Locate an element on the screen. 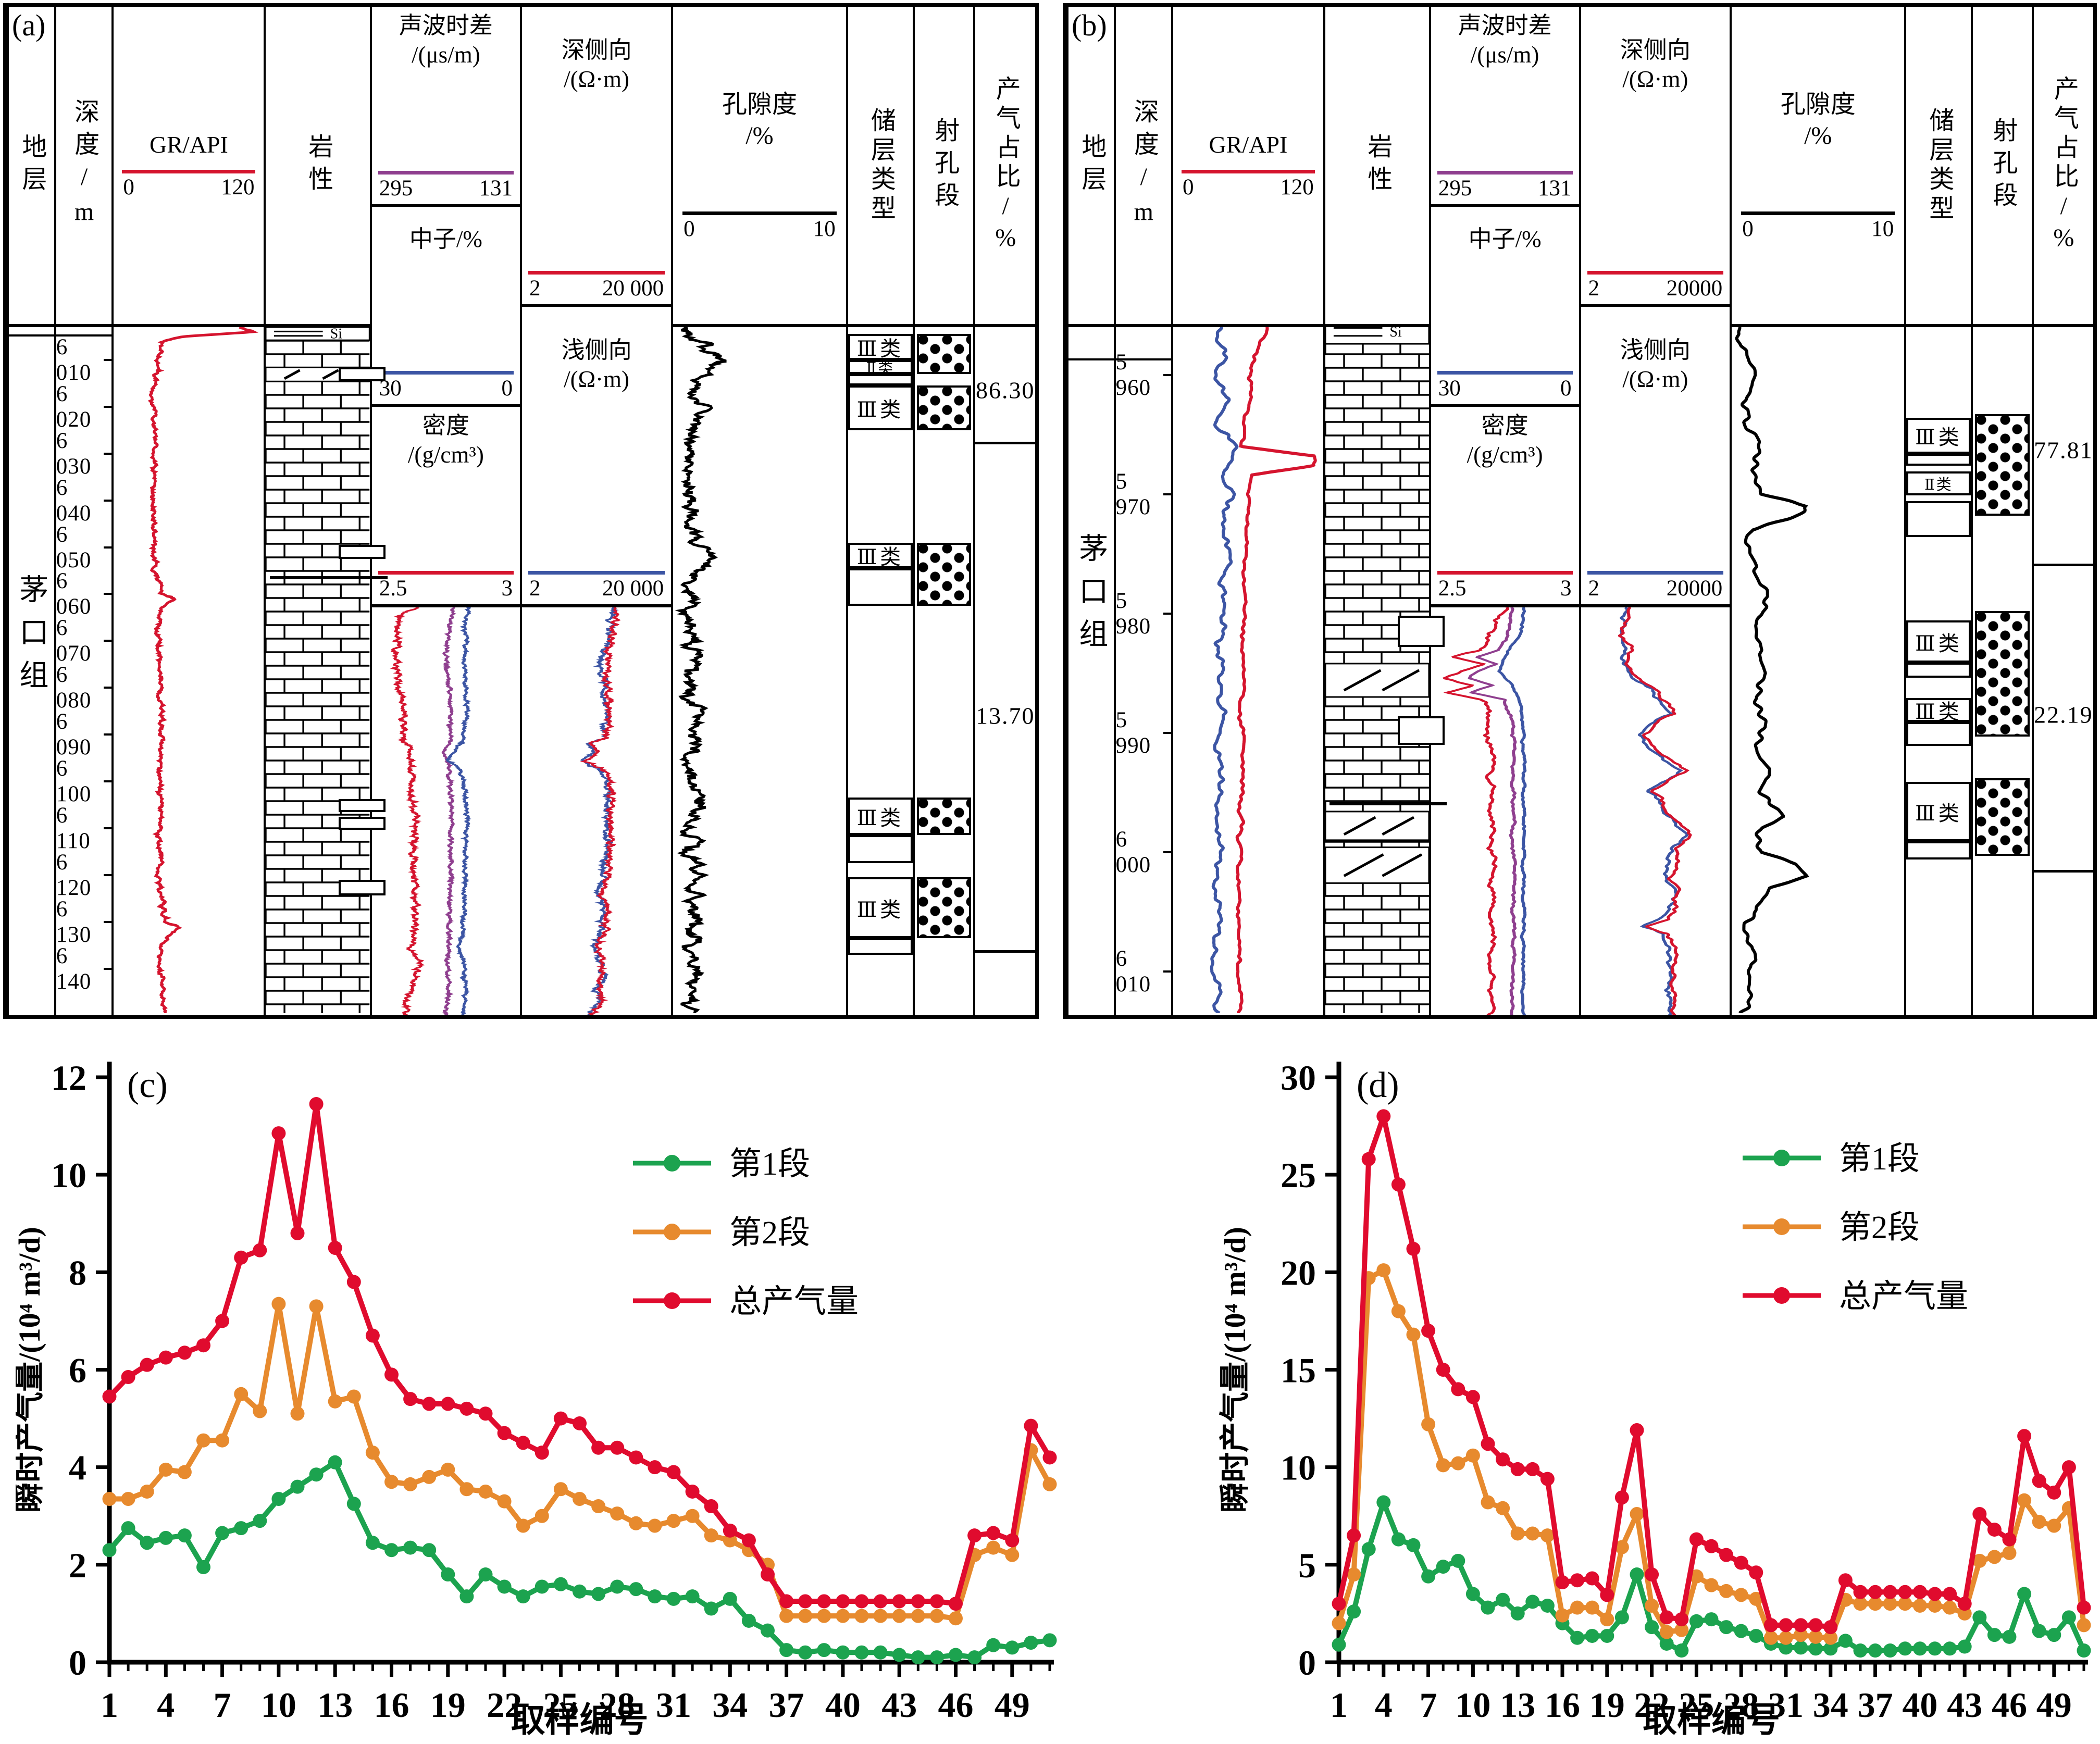 The width and height of the screenshot is (2100, 1744). shallow-res-min: 2 is located at coordinates (535, 588).